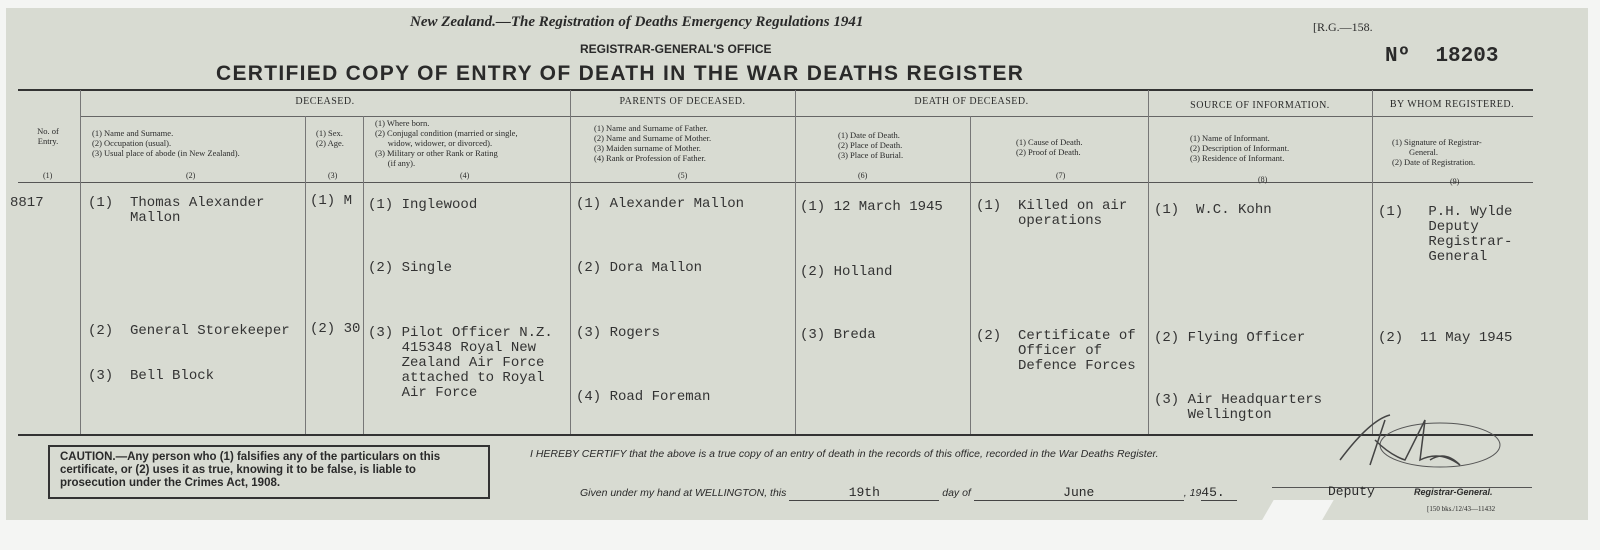 The width and height of the screenshot is (1600, 550). What do you see at coordinates (864, 493) in the screenshot?
I see `day-value: 19th` at bounding box center [864, 493].